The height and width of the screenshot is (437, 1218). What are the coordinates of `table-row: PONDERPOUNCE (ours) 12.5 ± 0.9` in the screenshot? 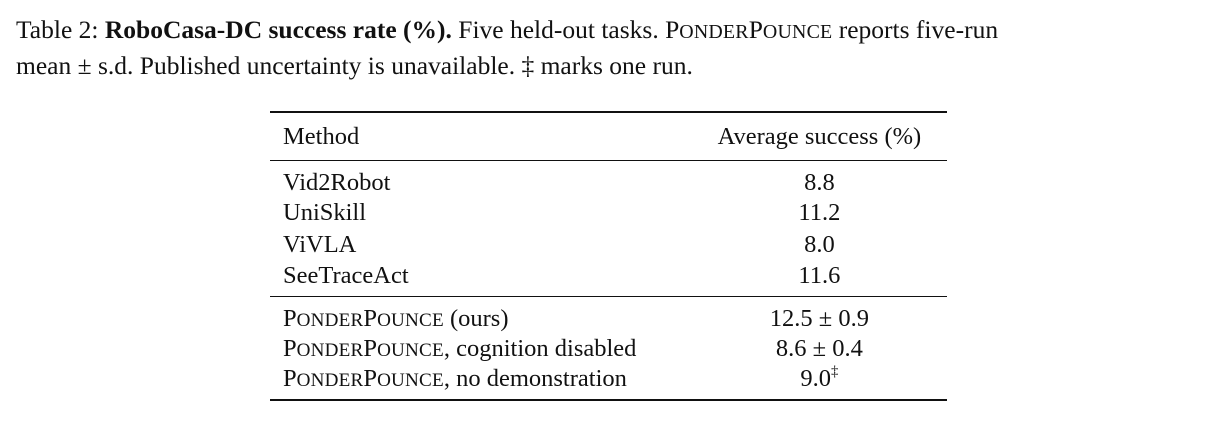 It's located at (608, 314).